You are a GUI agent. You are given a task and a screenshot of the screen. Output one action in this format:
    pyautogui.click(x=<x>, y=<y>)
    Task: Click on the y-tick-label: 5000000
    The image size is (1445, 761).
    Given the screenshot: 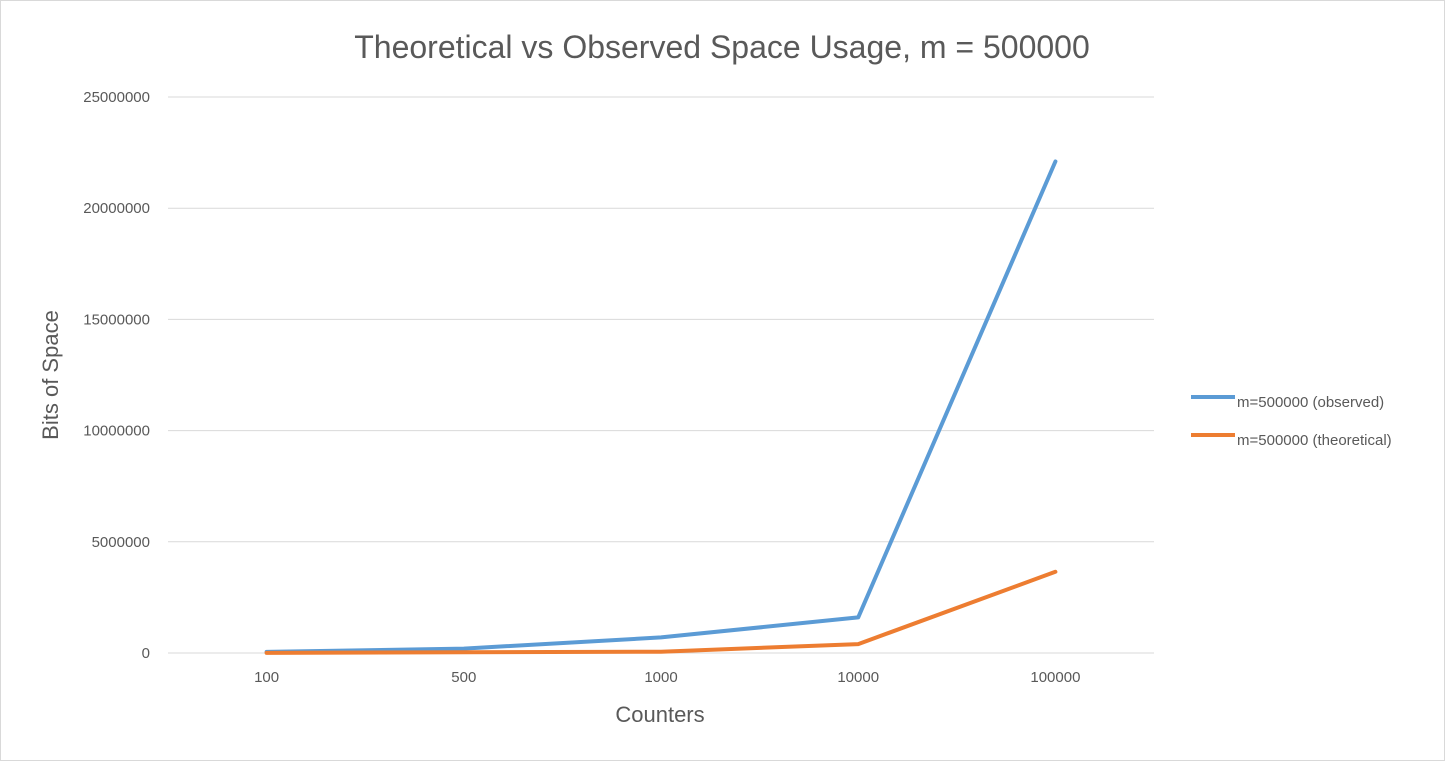 What is the action you would take?
    pyautogui.click(x=121, y=542)
    